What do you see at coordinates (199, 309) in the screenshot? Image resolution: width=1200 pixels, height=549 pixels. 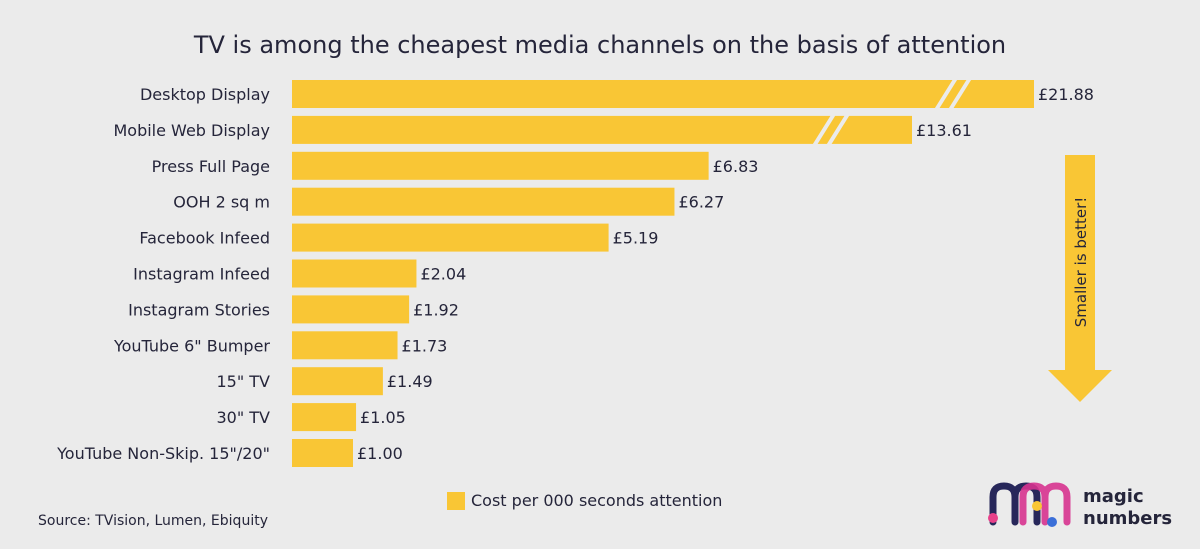 I see `category-label-6: Instagram Stories` at bounding box center [199, 309].